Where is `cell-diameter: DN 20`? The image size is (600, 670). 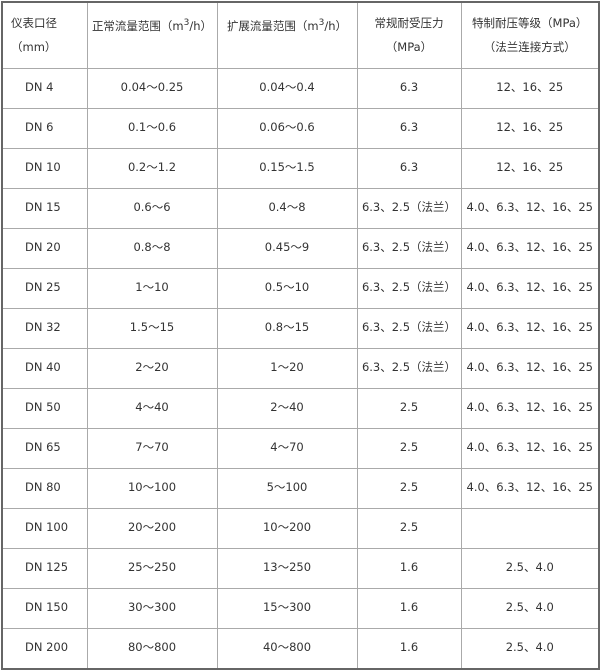
cell-diameter: DN 20 is located at coordinates (44, 248).